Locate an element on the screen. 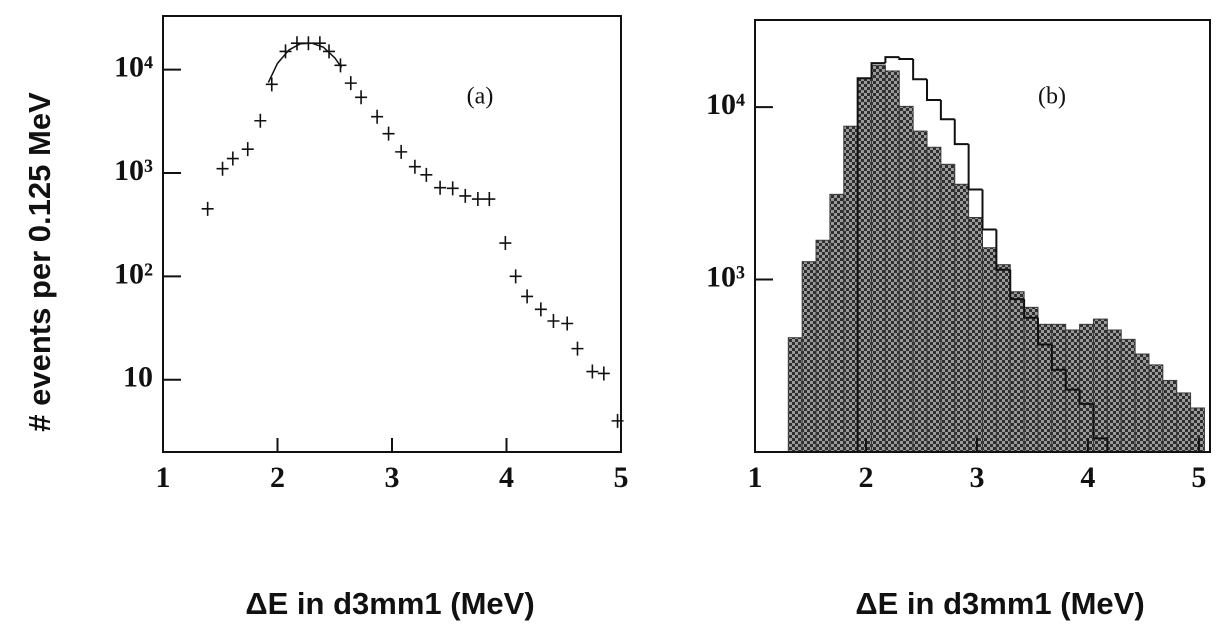 The image size is (1219, 630). y-axis-label: # events per 0.125 MeV is located at coordinates (39, 262).